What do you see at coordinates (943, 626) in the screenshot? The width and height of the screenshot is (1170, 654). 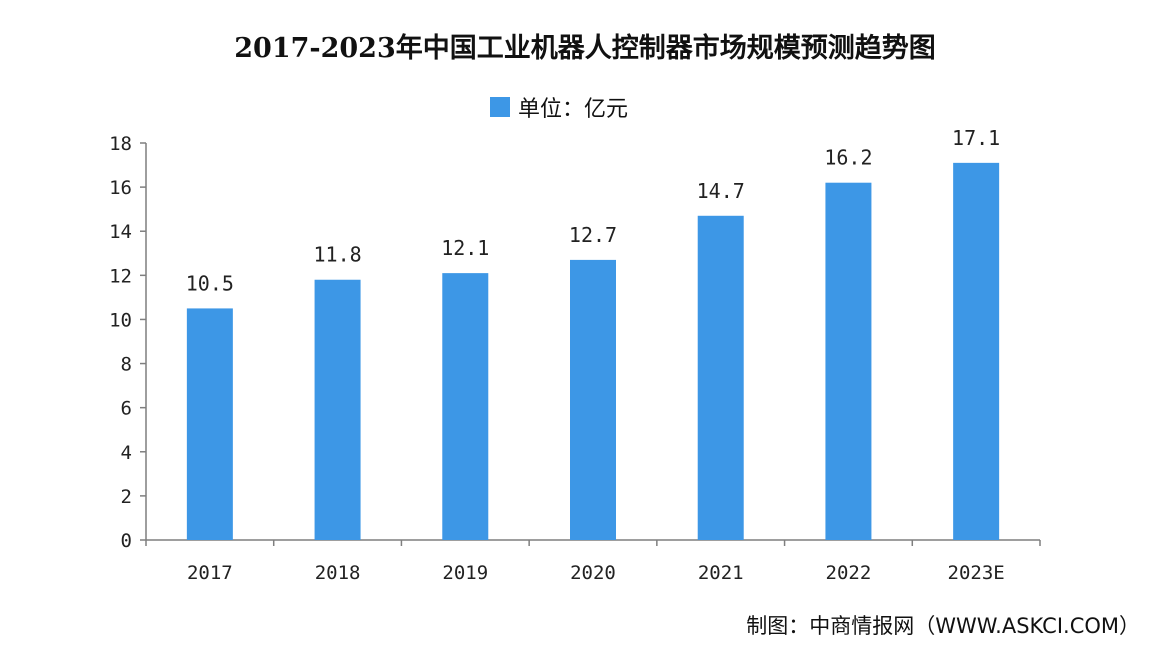 I see `source-credit: 制图：中商情报网（WWW.ASKCI.COM）` at bounding box center [943, 626].